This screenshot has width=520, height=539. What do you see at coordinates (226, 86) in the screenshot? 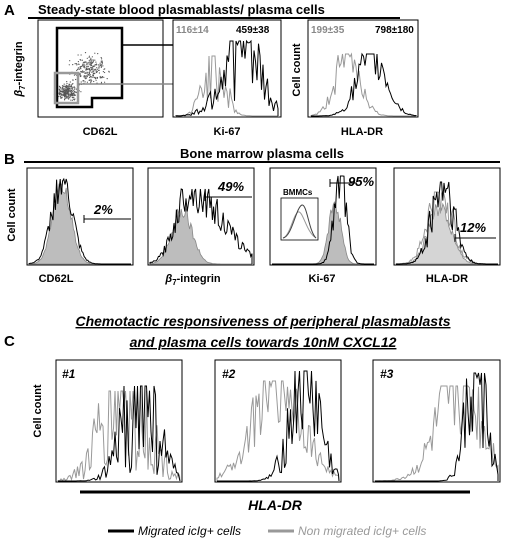
I see `panel-a-ki67-grey-histogram` at bounding box center [226, 86].